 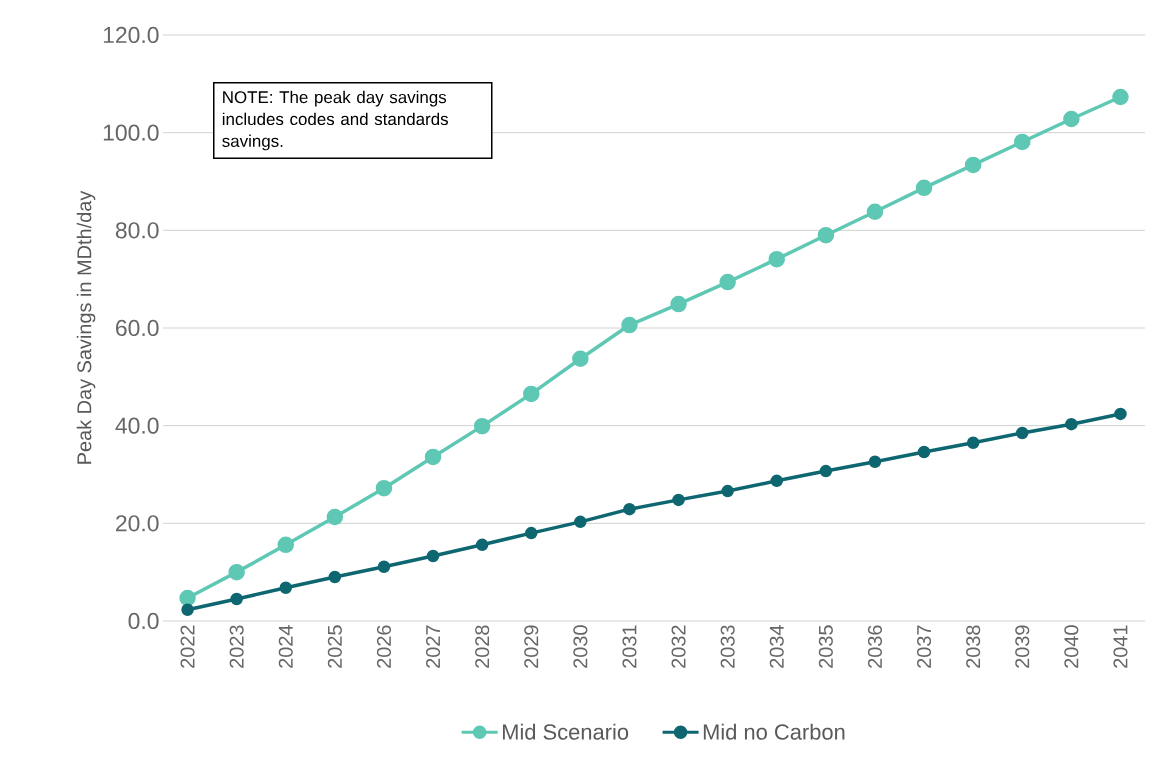 What do you see at coordinates (334, 646) in the screenshot?
I see `x-tick-label: 2025` at bounding box center [334, 646].